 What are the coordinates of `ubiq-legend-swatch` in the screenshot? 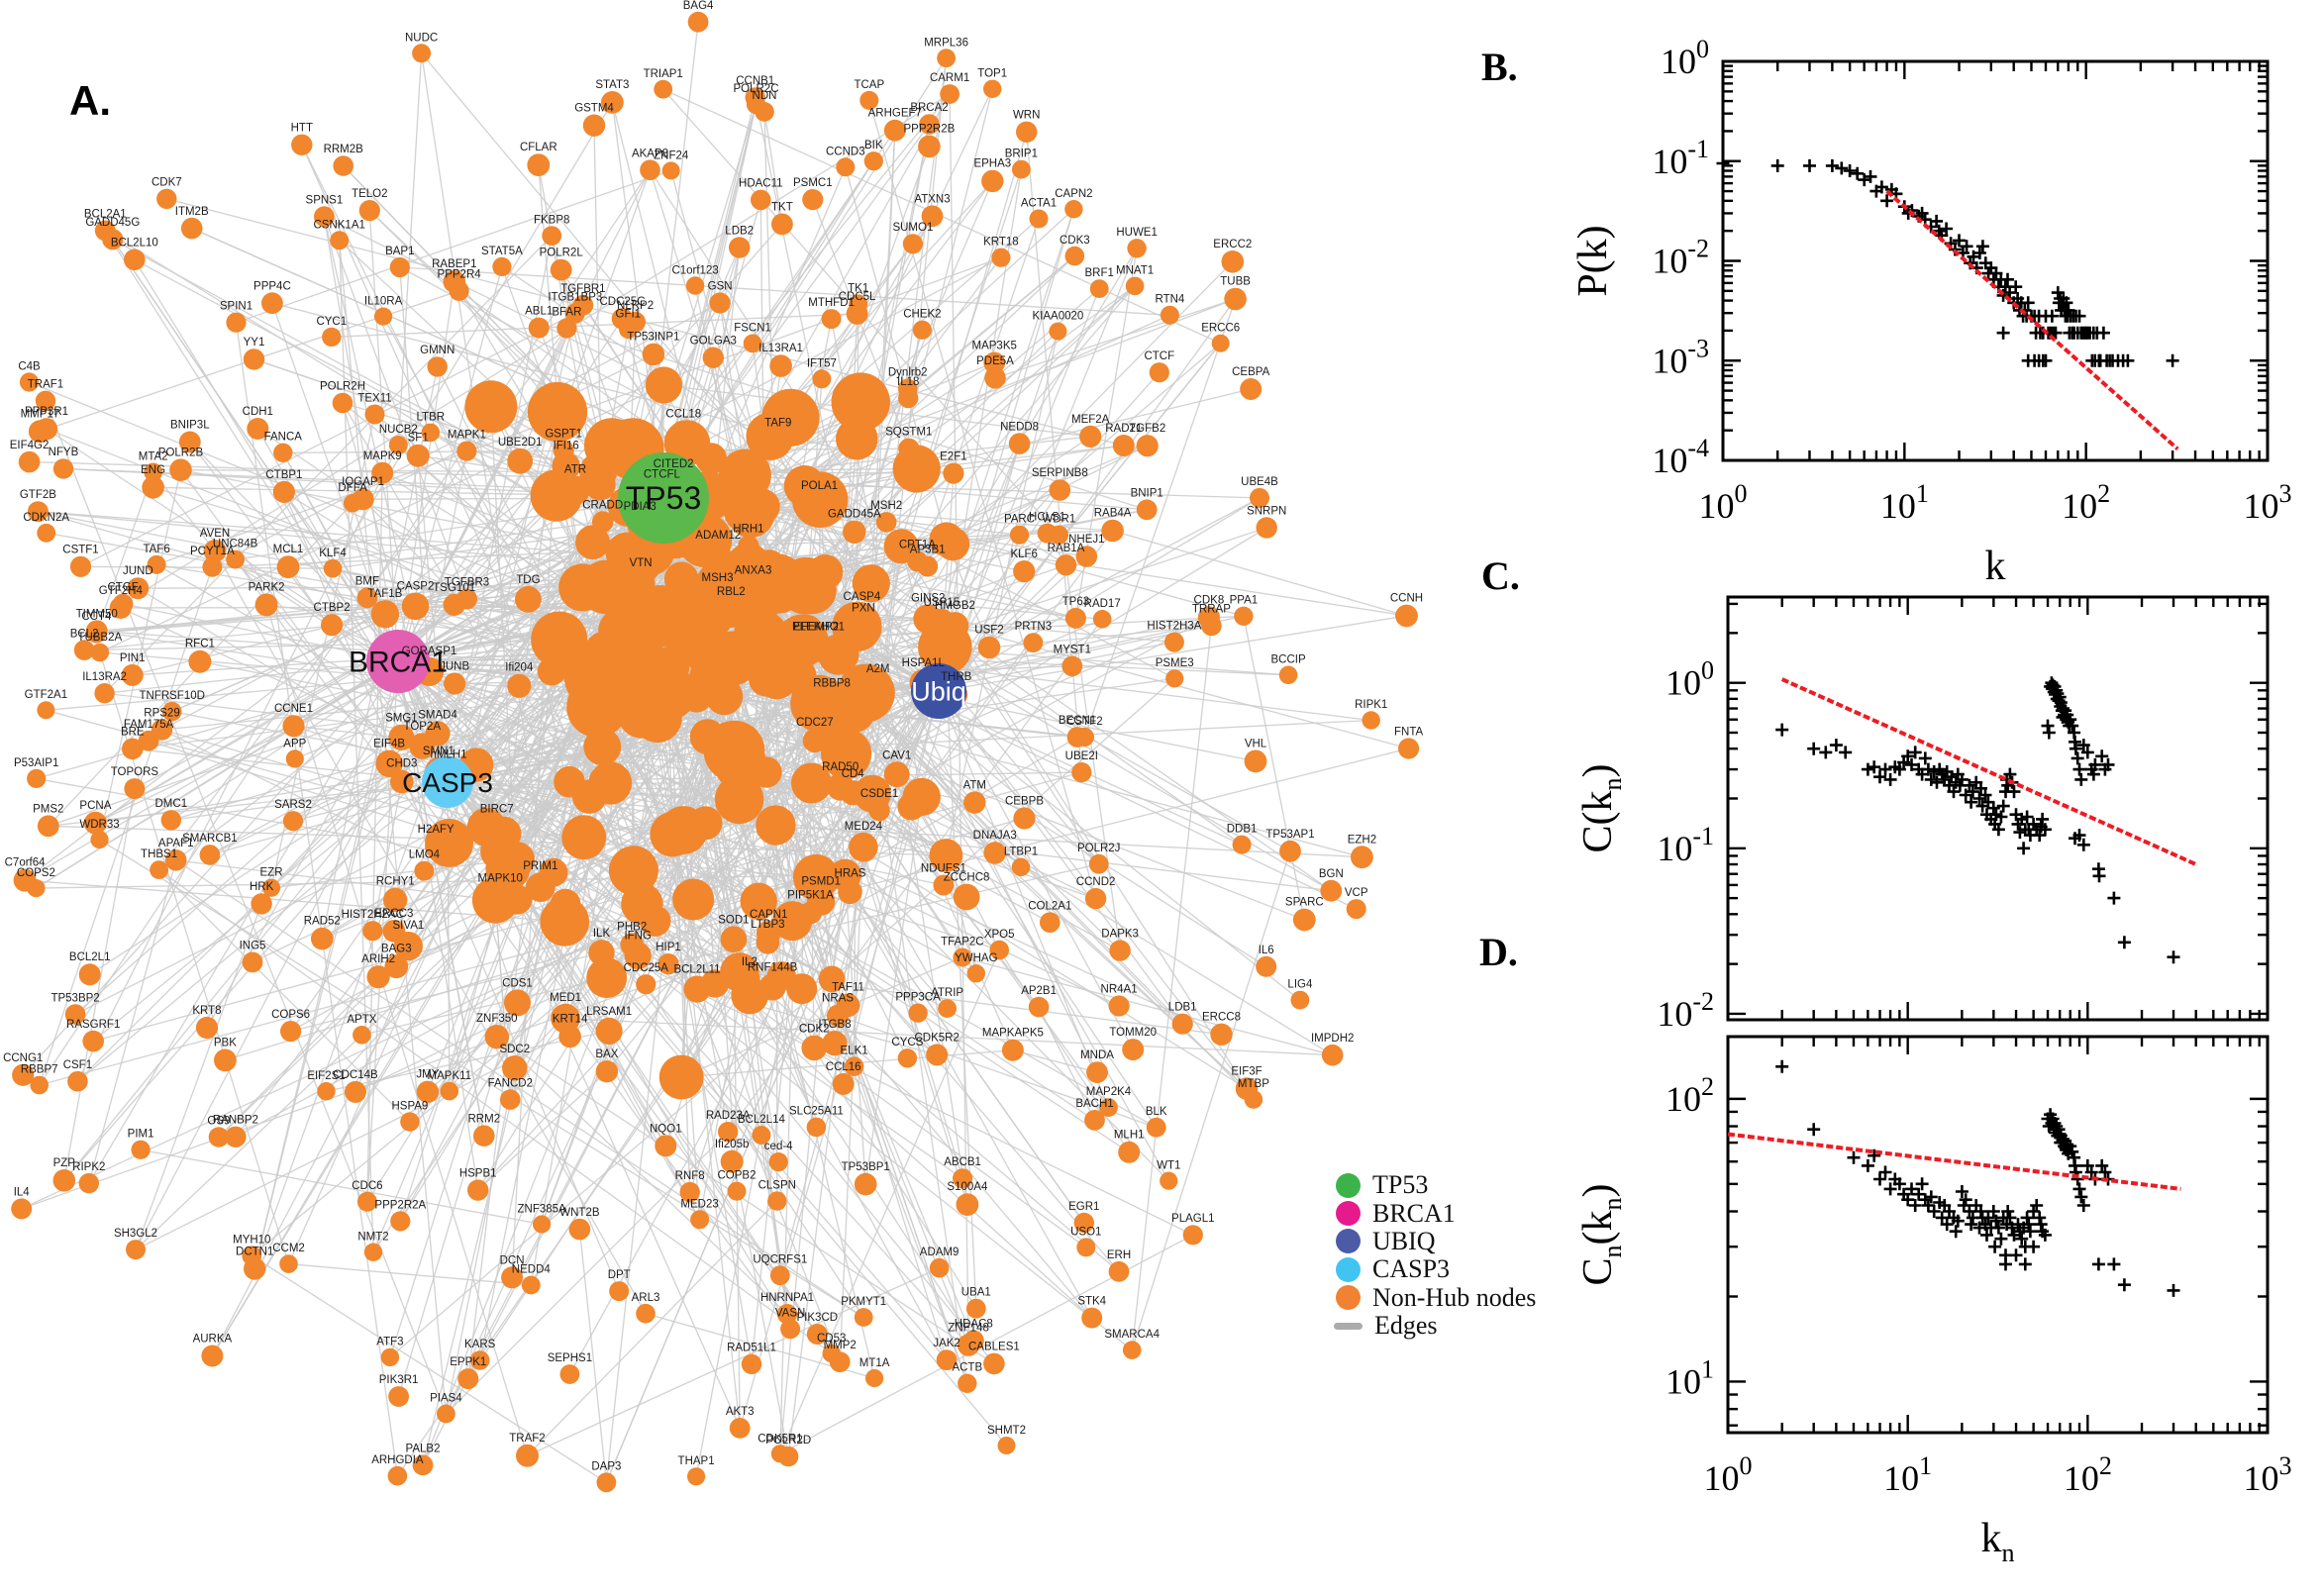 It's located at (1349, 1242).